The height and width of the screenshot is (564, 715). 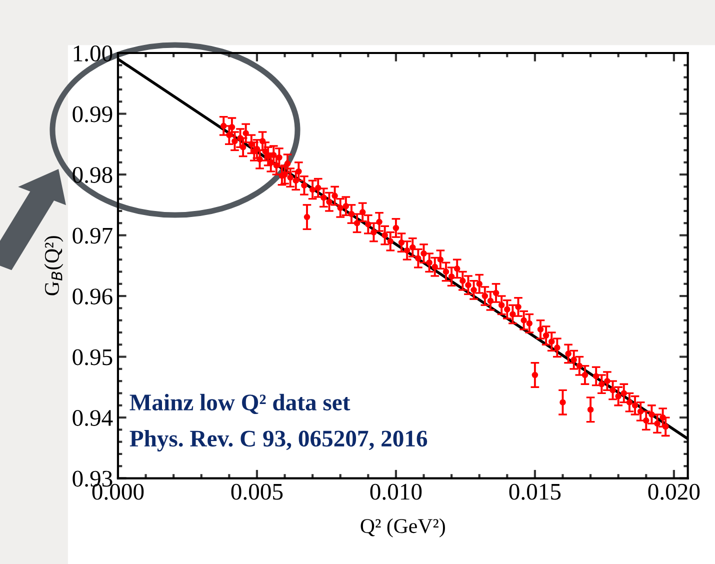 What do you see at coordinates (92, 236) in the screenshot?
I see `y-tick-label: 0.97` at bounding box center [92, 236].